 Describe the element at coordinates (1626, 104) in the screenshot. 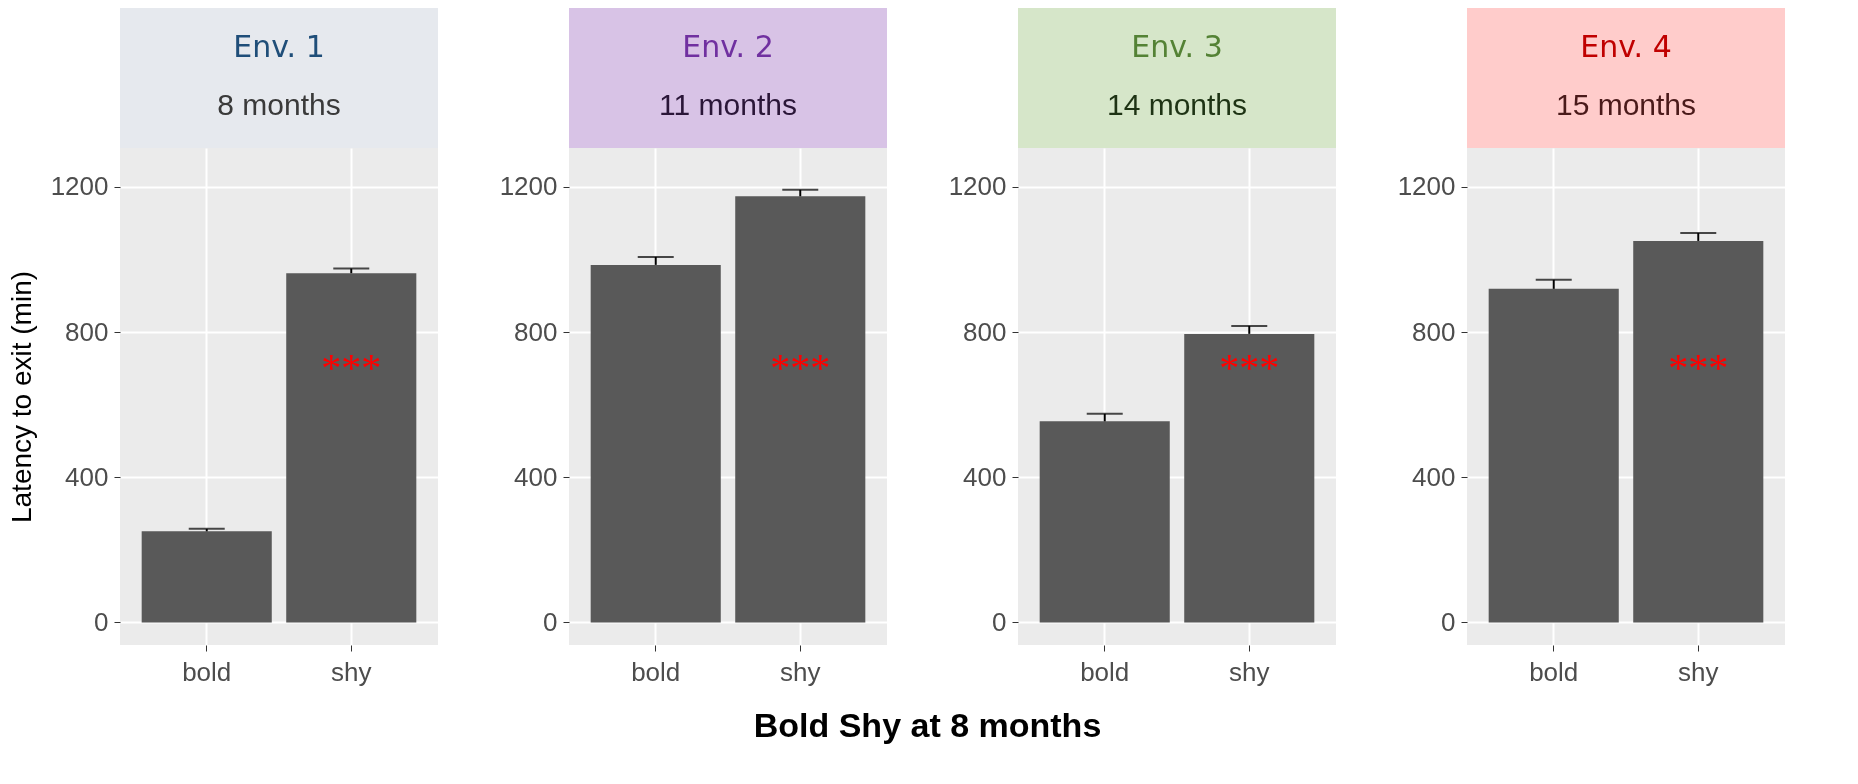

I see `chart-subtitle: 15 months` at that location.